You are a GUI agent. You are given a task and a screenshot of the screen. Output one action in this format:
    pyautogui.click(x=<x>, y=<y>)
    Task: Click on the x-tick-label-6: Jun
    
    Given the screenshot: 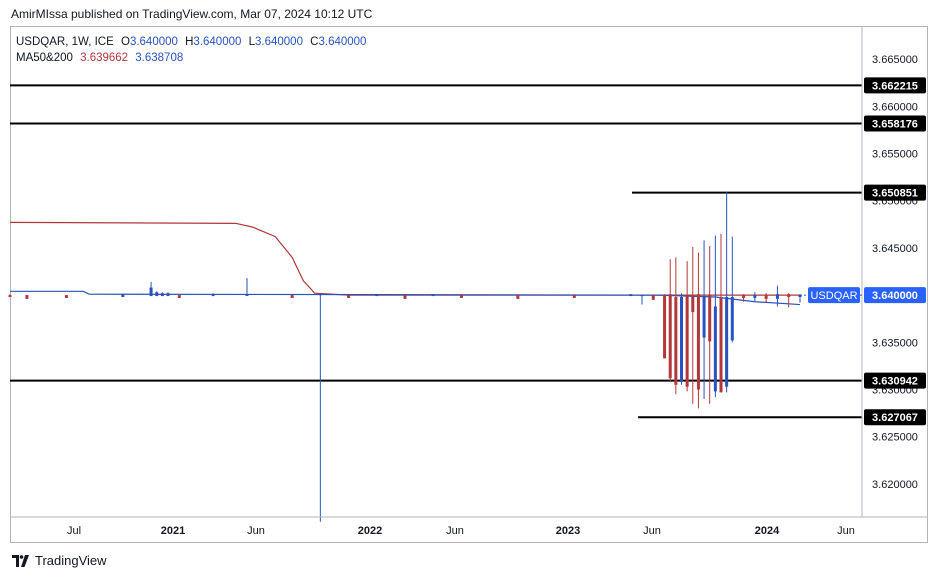 What is the action you would take?
    pyautogui.click(x=652, y=531)
    